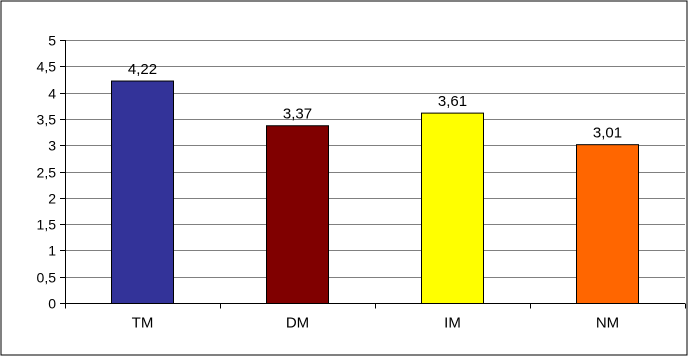 The height and width of the screenshot is (361, 688). Describe the element at coordinates (607, 323) in the screenshot. I see `x-tick-label: NM` at that location.